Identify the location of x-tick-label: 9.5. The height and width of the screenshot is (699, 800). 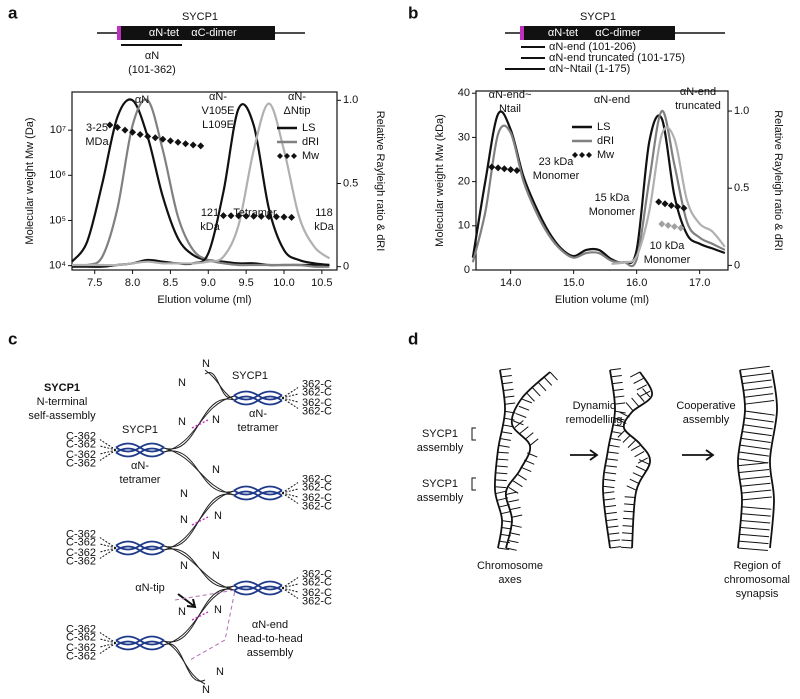
(245, 283).